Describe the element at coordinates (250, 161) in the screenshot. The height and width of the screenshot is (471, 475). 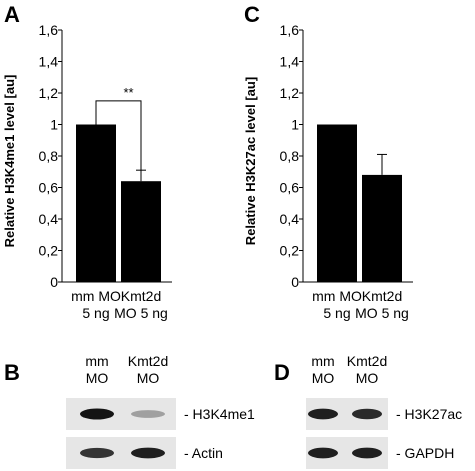
I see `chart-c-ylabel: Relative H3K27ac level [au]` at that location.